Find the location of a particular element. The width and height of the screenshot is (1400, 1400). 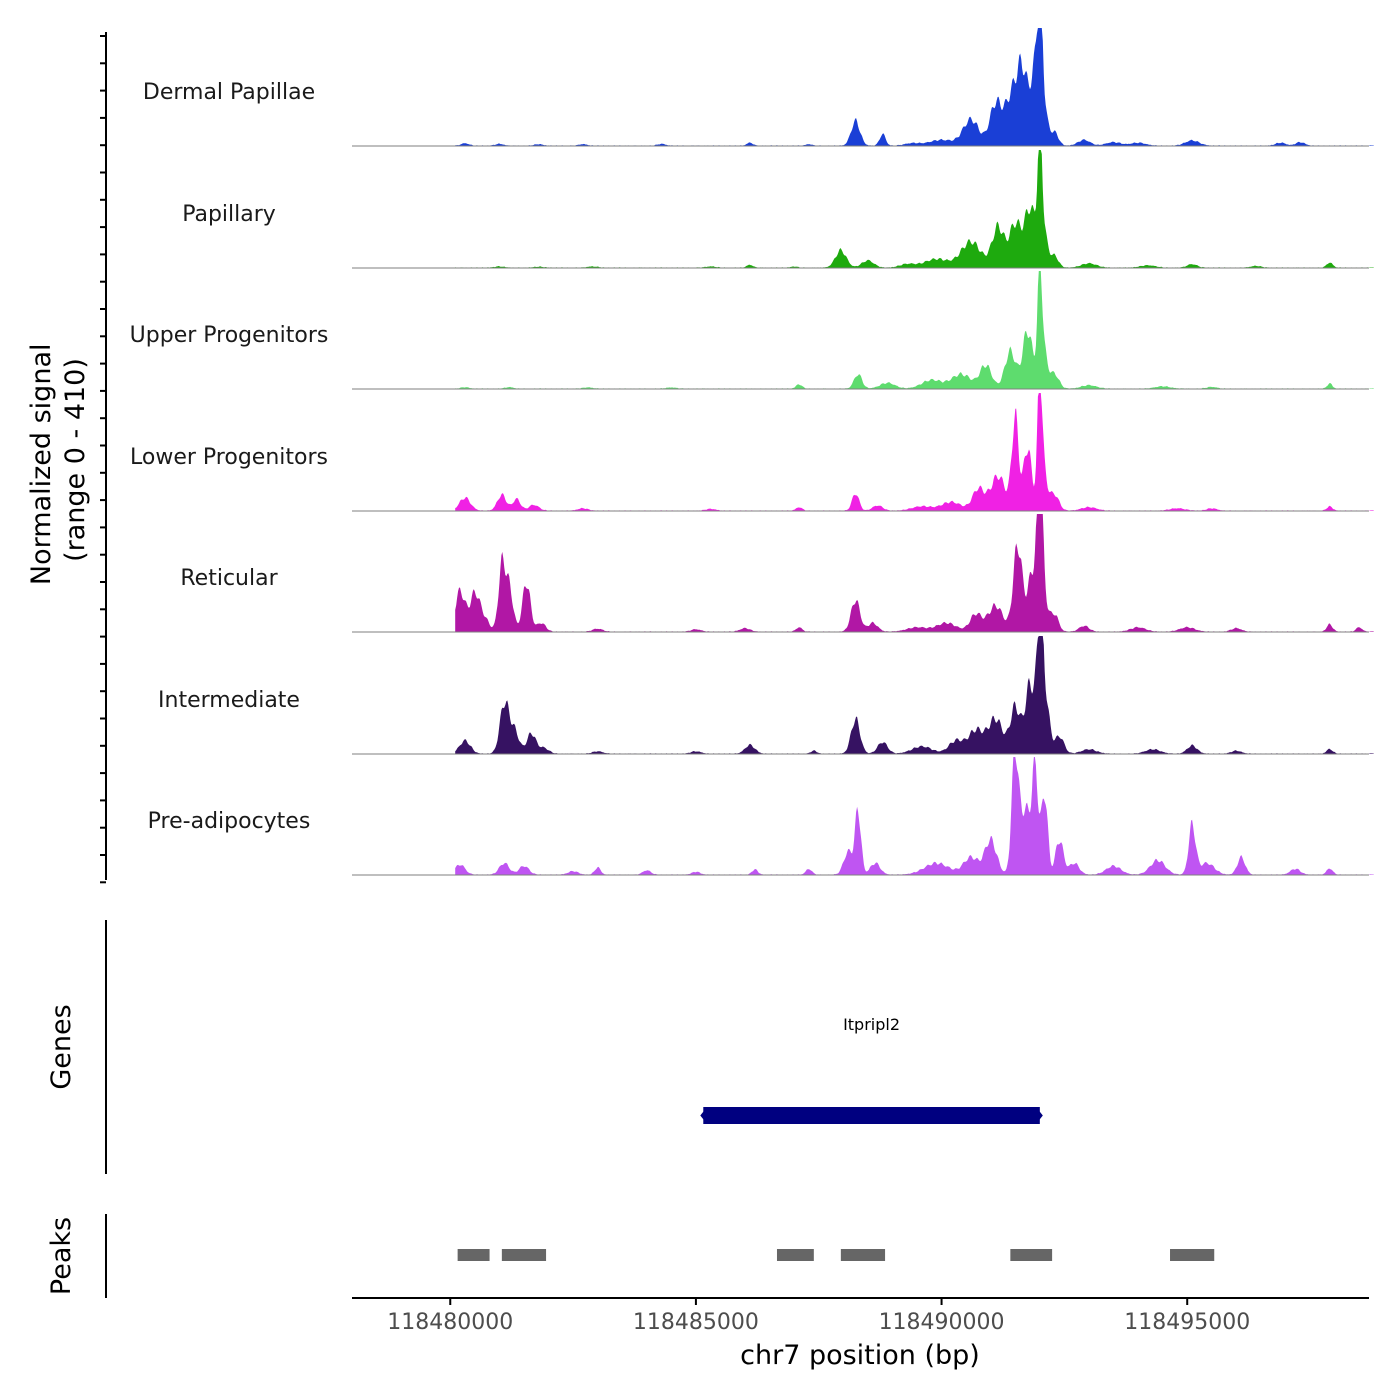

track-intermediate: Intermediate is located at coordinates (766, 695).